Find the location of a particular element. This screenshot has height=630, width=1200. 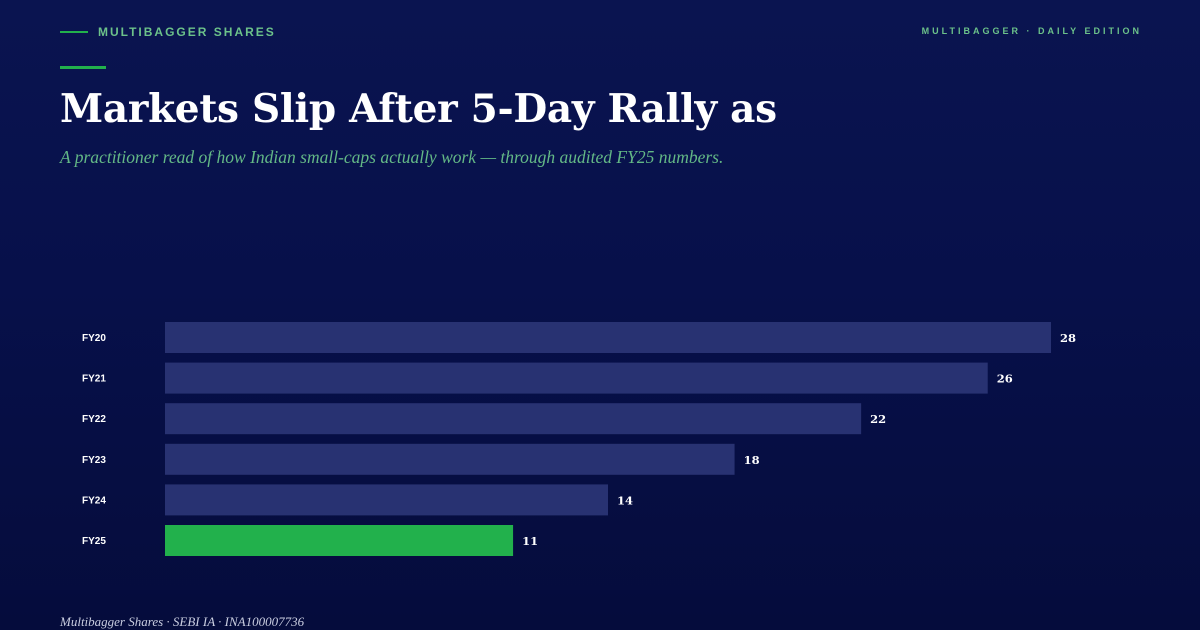

brand-rule is located at coordinates (74, 32).